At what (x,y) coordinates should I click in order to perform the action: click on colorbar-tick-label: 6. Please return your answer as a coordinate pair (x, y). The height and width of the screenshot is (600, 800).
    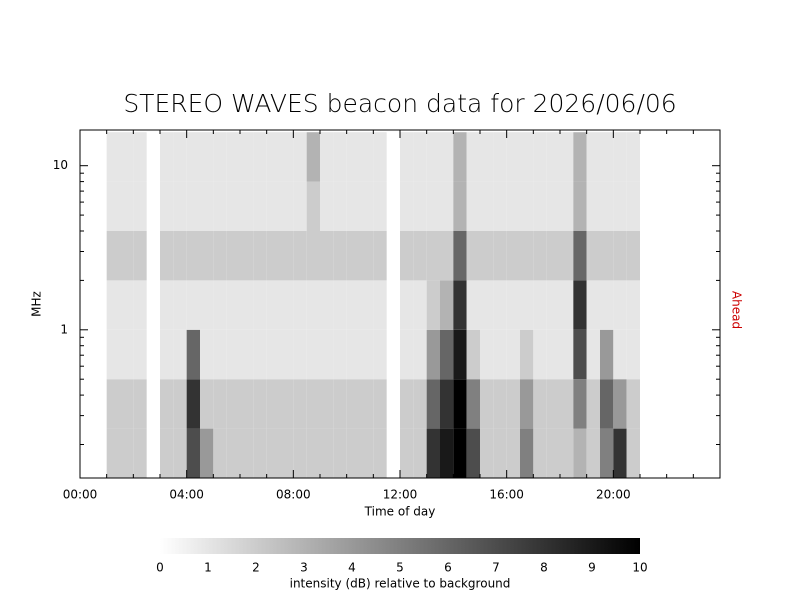
    Looking at the image, I should click on (448, 568).